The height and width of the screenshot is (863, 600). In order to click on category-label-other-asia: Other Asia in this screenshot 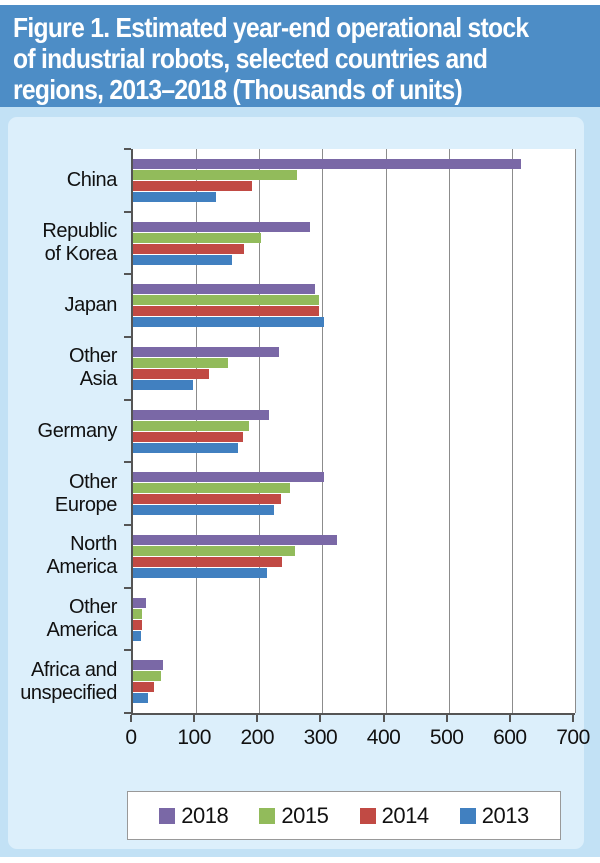, I will do `click(92, 368)`.